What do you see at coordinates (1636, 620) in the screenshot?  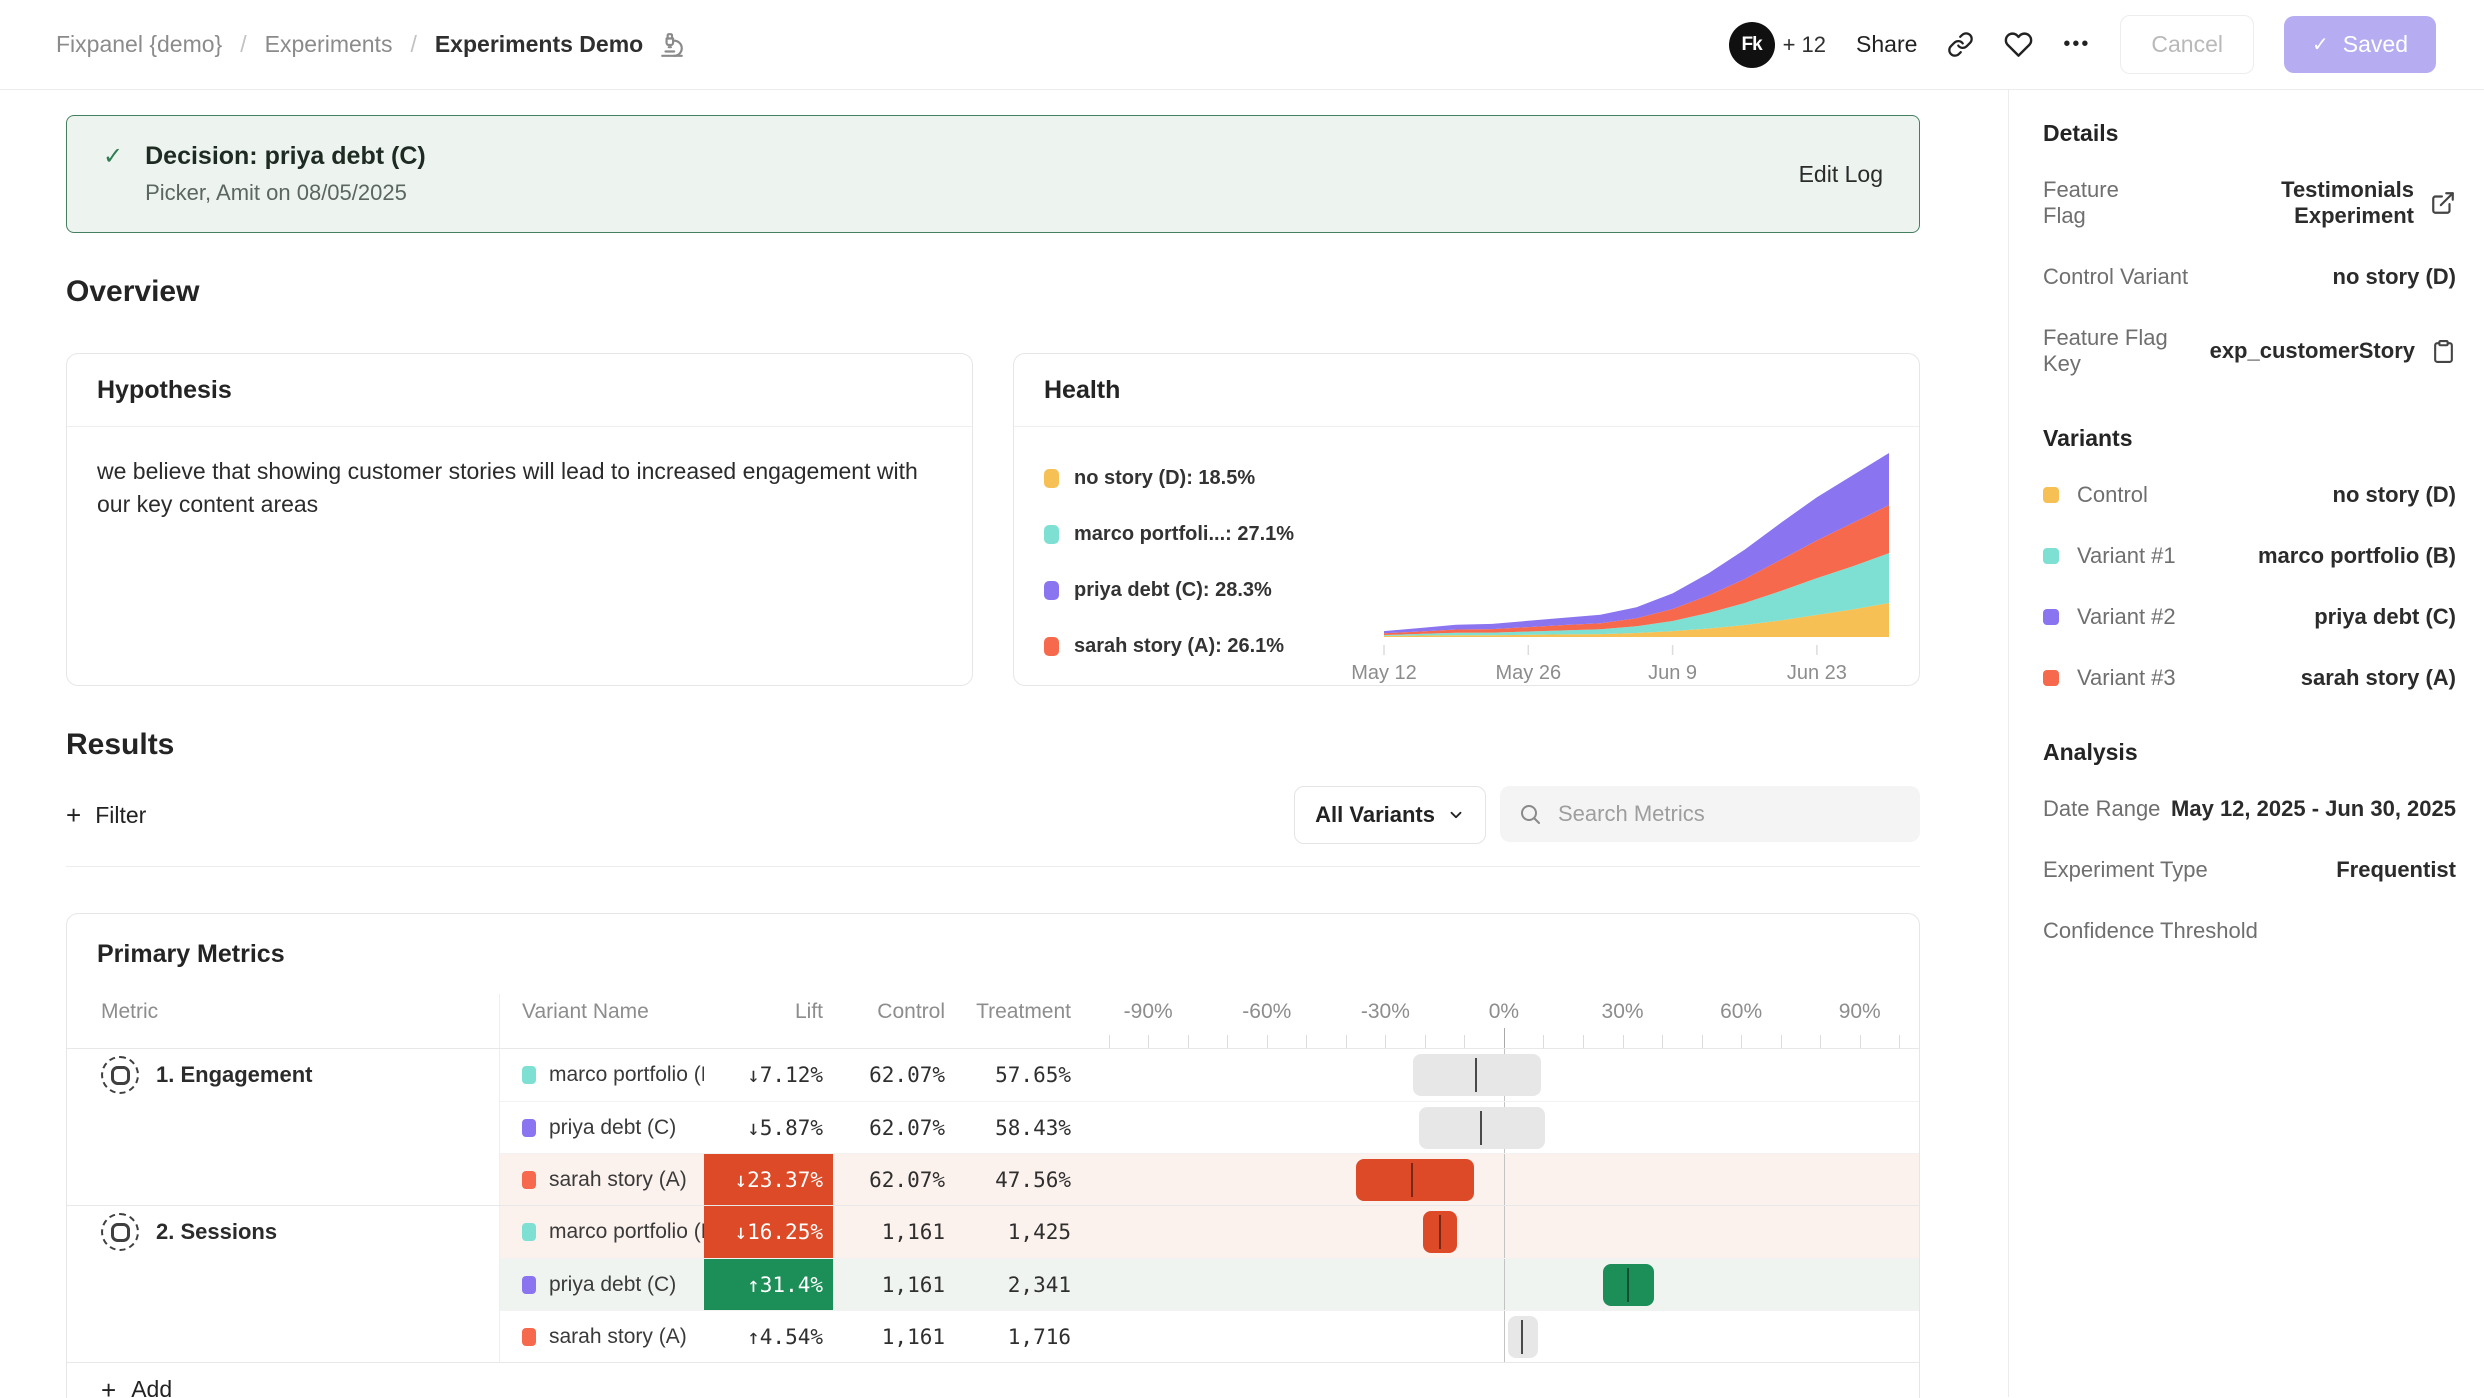 I see `health-area-yellow` at bounding box center [1636, 620].